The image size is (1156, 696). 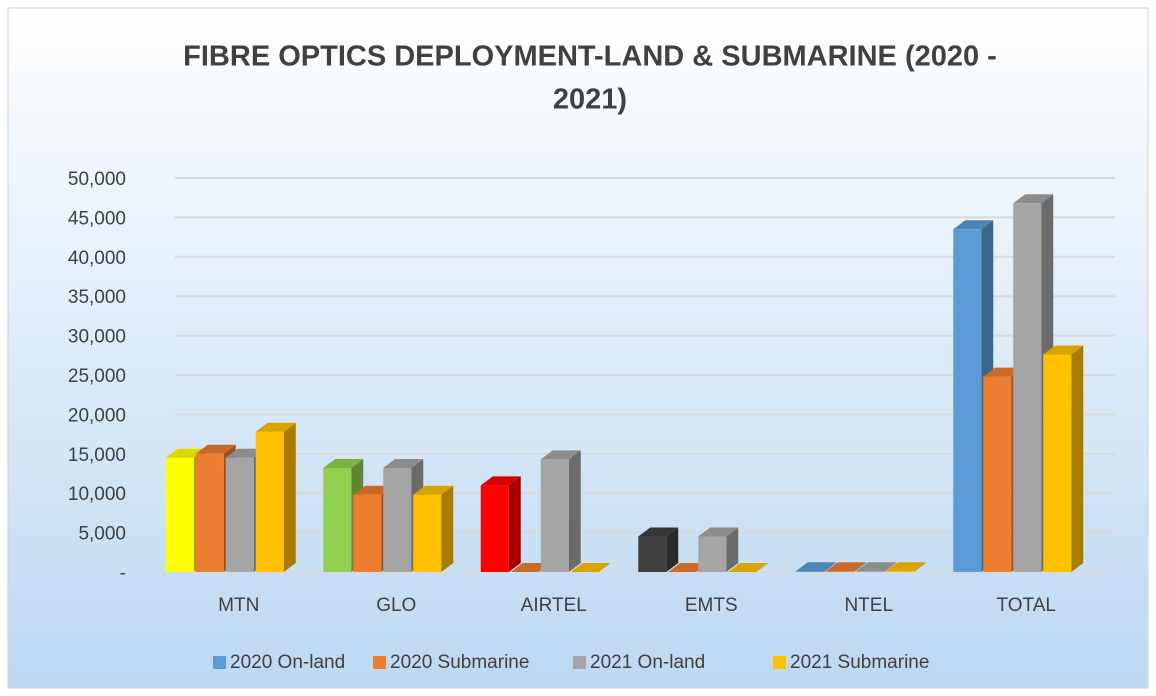 What do you see at coordinates (97, 337) in the screenshot?
I see `y-tick-label: 30,000` at bounding box center [97, 337].